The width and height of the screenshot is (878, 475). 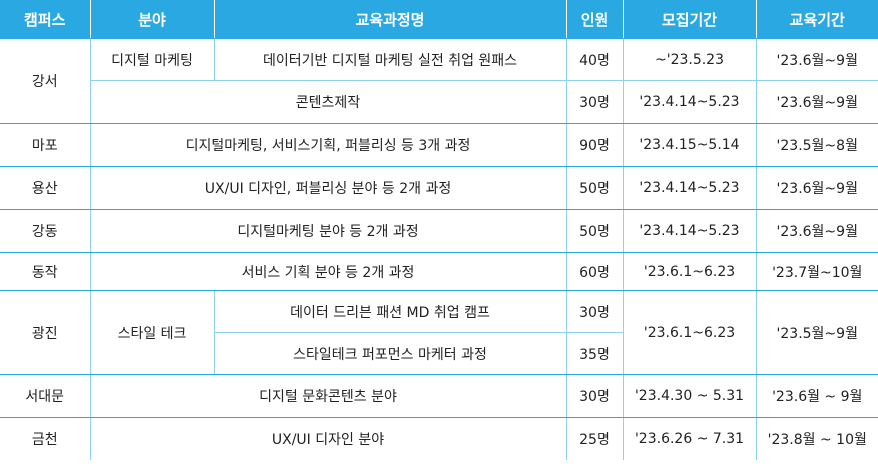 What do you see at coordinates (594, 353) in the screenshot?
I see `count-cell: 35명` at bounding box center [594, 353].